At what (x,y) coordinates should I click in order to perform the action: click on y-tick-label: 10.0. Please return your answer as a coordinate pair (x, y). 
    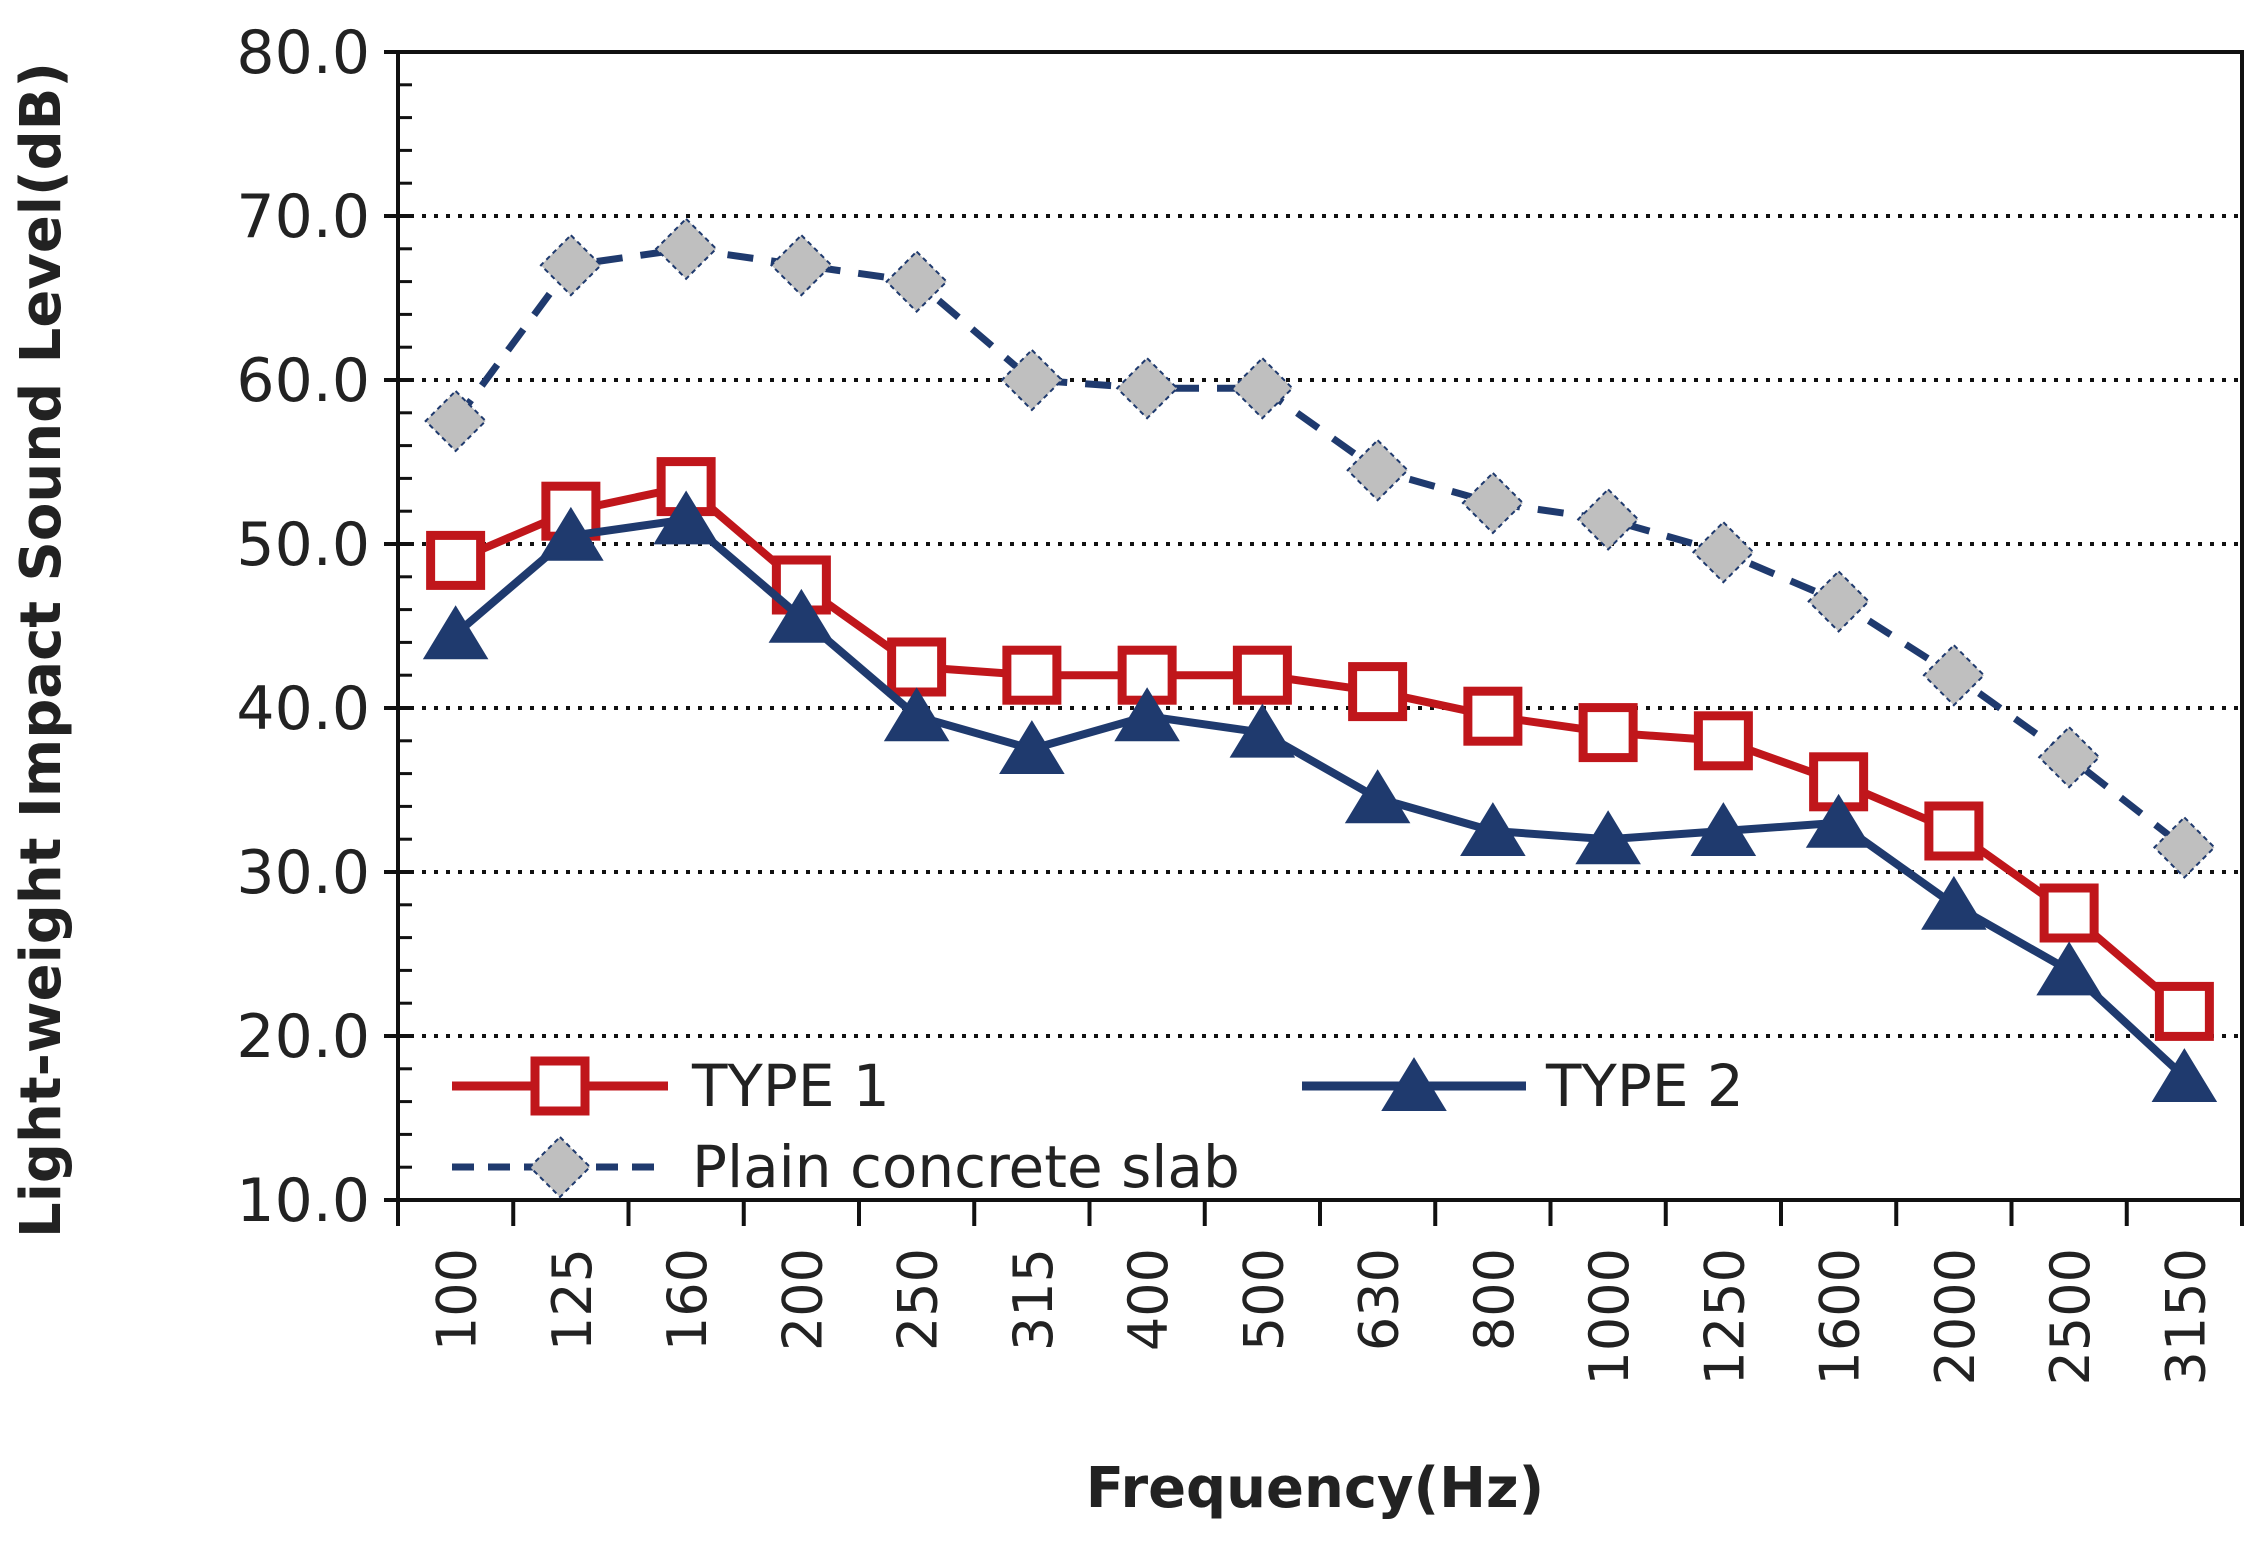
    Looking at the image, I should click on (303, 1201).